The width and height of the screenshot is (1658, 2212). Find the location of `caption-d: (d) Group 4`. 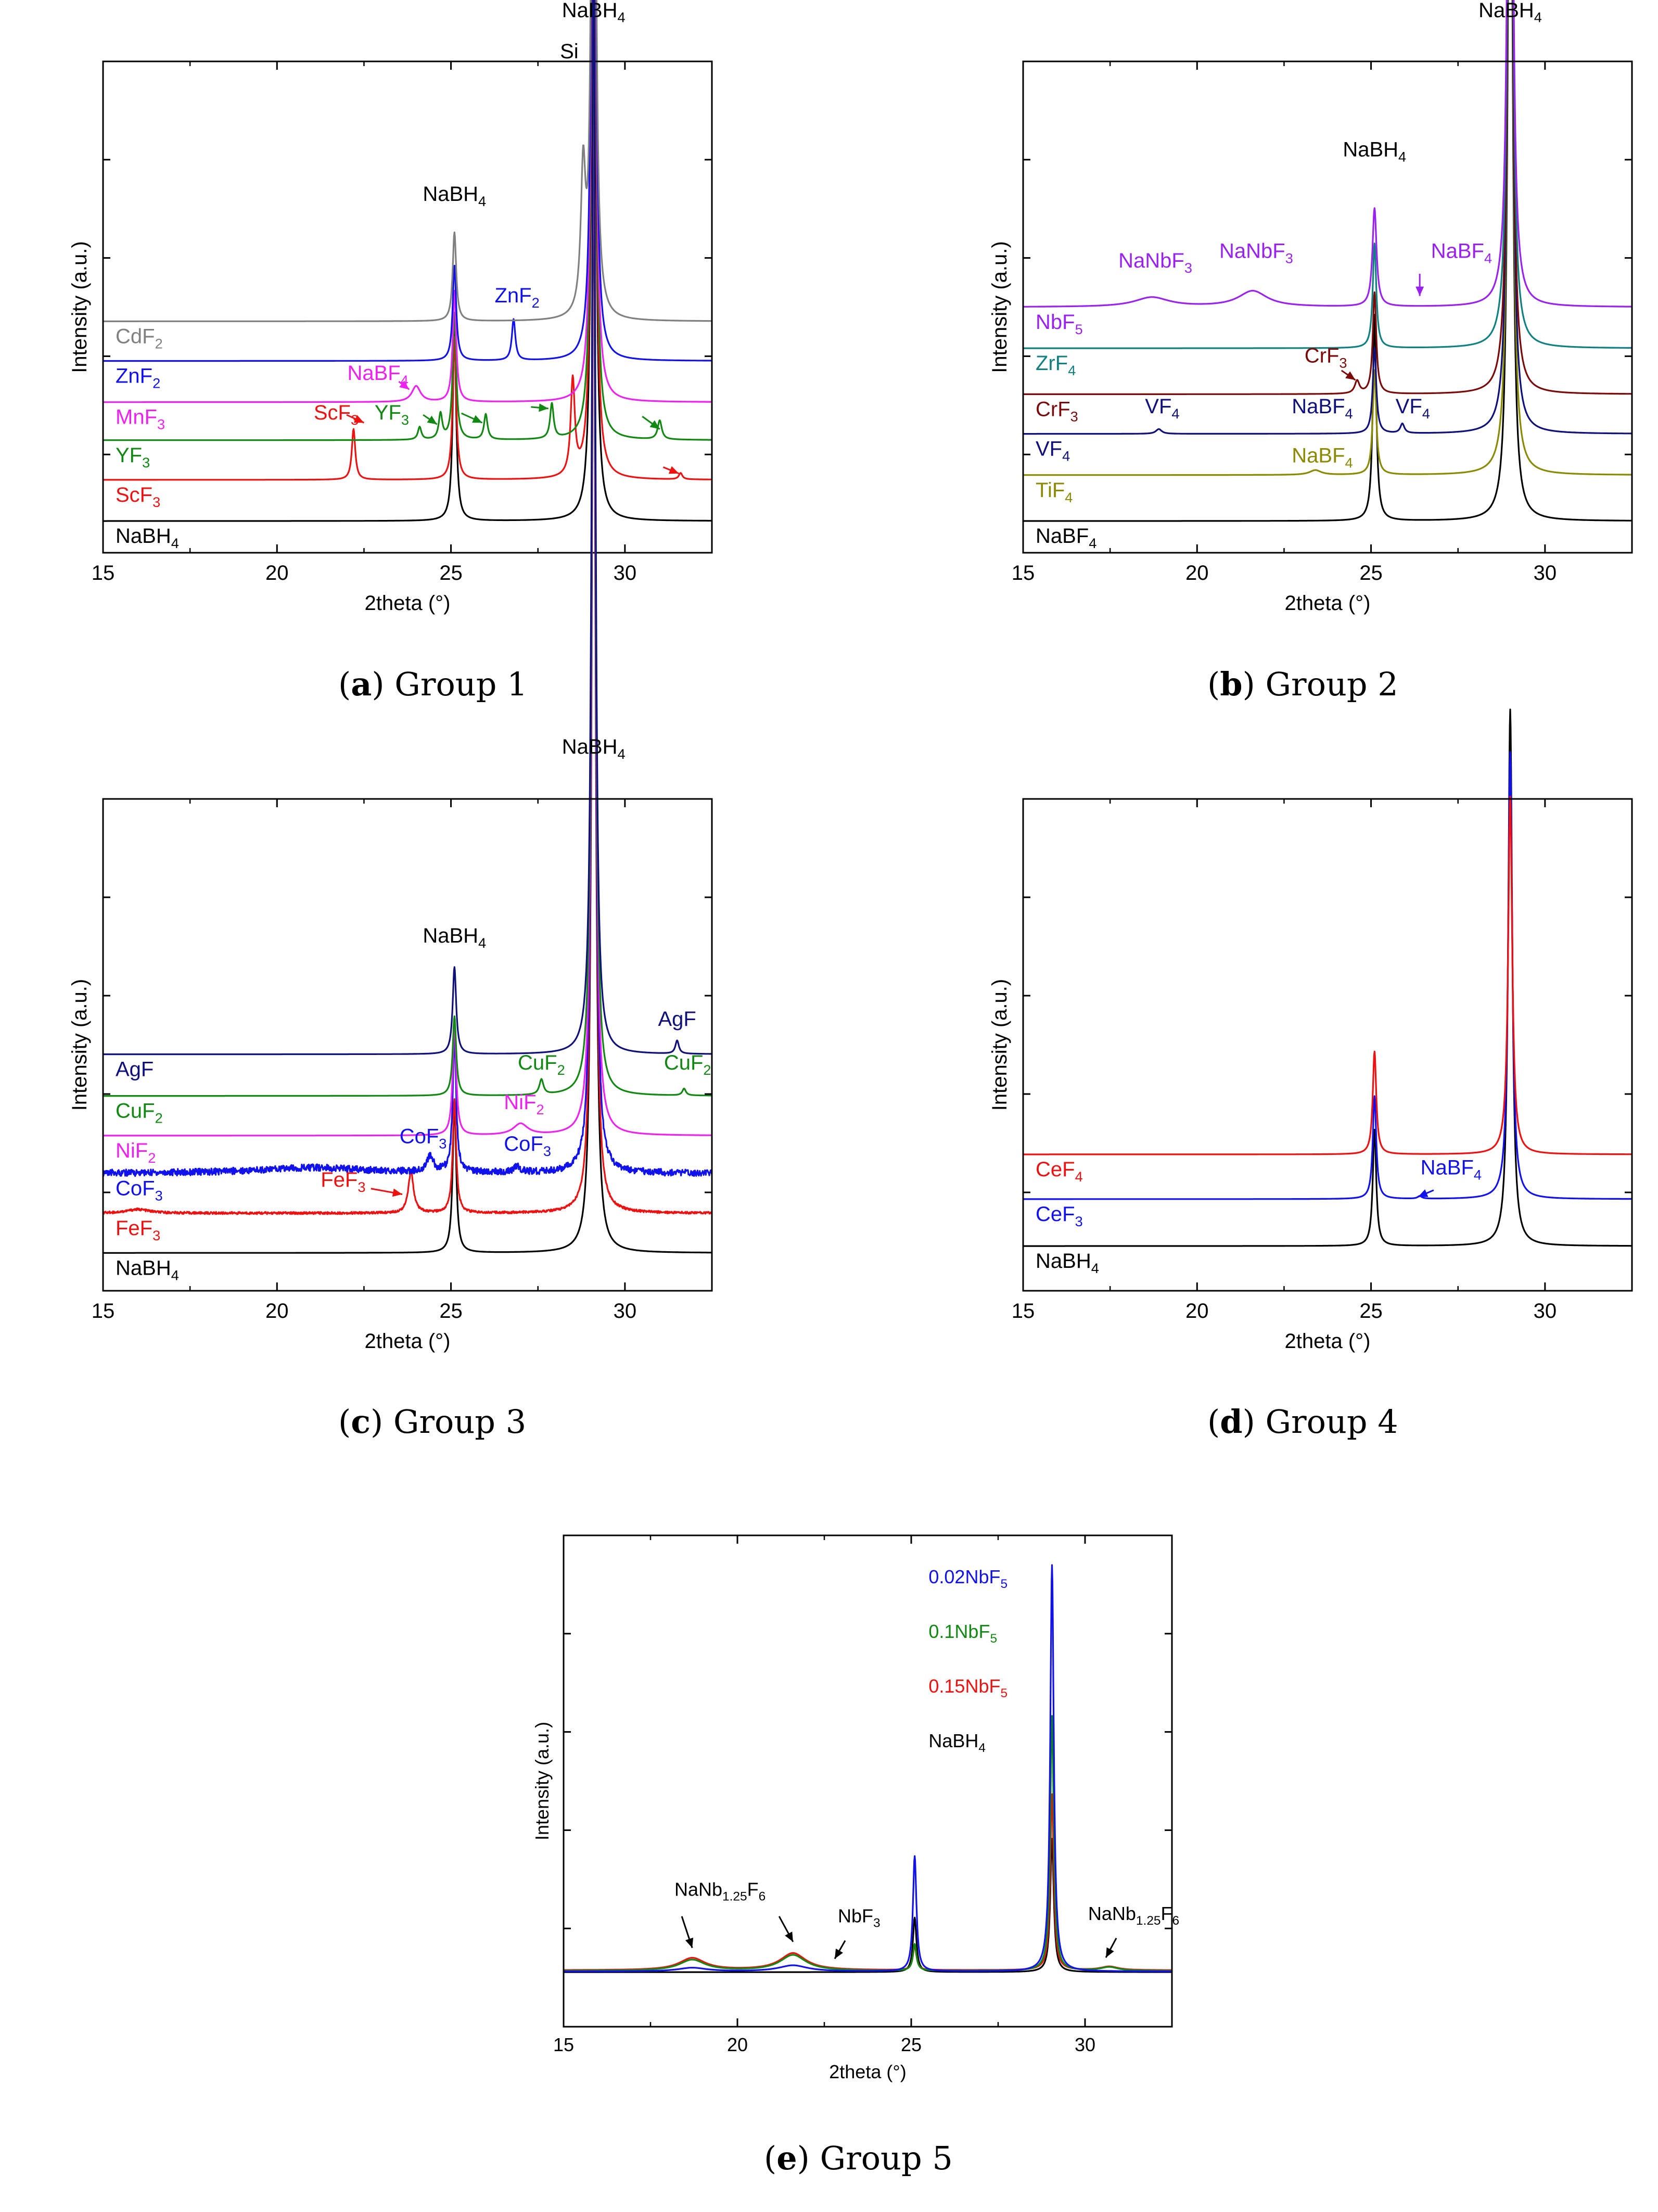

caption-d: (d) Group 4 is located at coordinates (1302, 1422).